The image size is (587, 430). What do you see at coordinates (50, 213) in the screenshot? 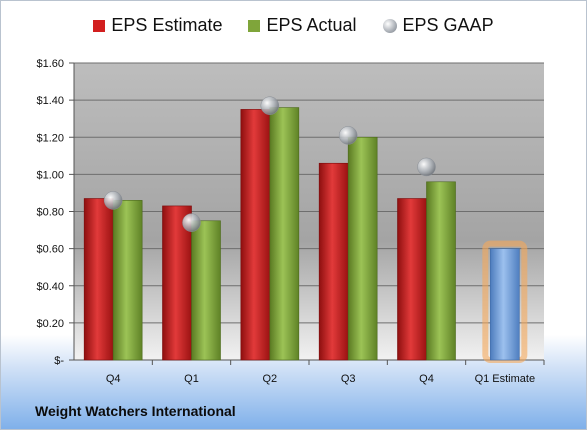
I see `y-tick-label: $0.80` at bounding box center [50, 213].